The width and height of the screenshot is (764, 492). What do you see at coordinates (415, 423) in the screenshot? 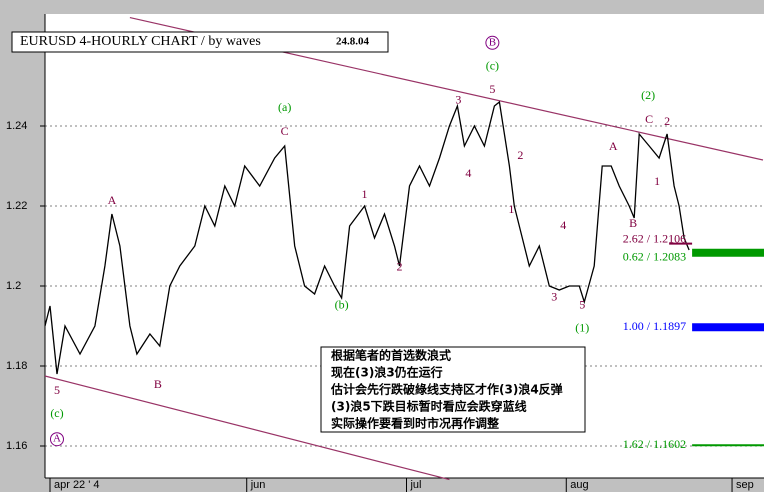
I see `note-line: 实际操作要看到时市况再作调整` at bounding box center [415, 423].